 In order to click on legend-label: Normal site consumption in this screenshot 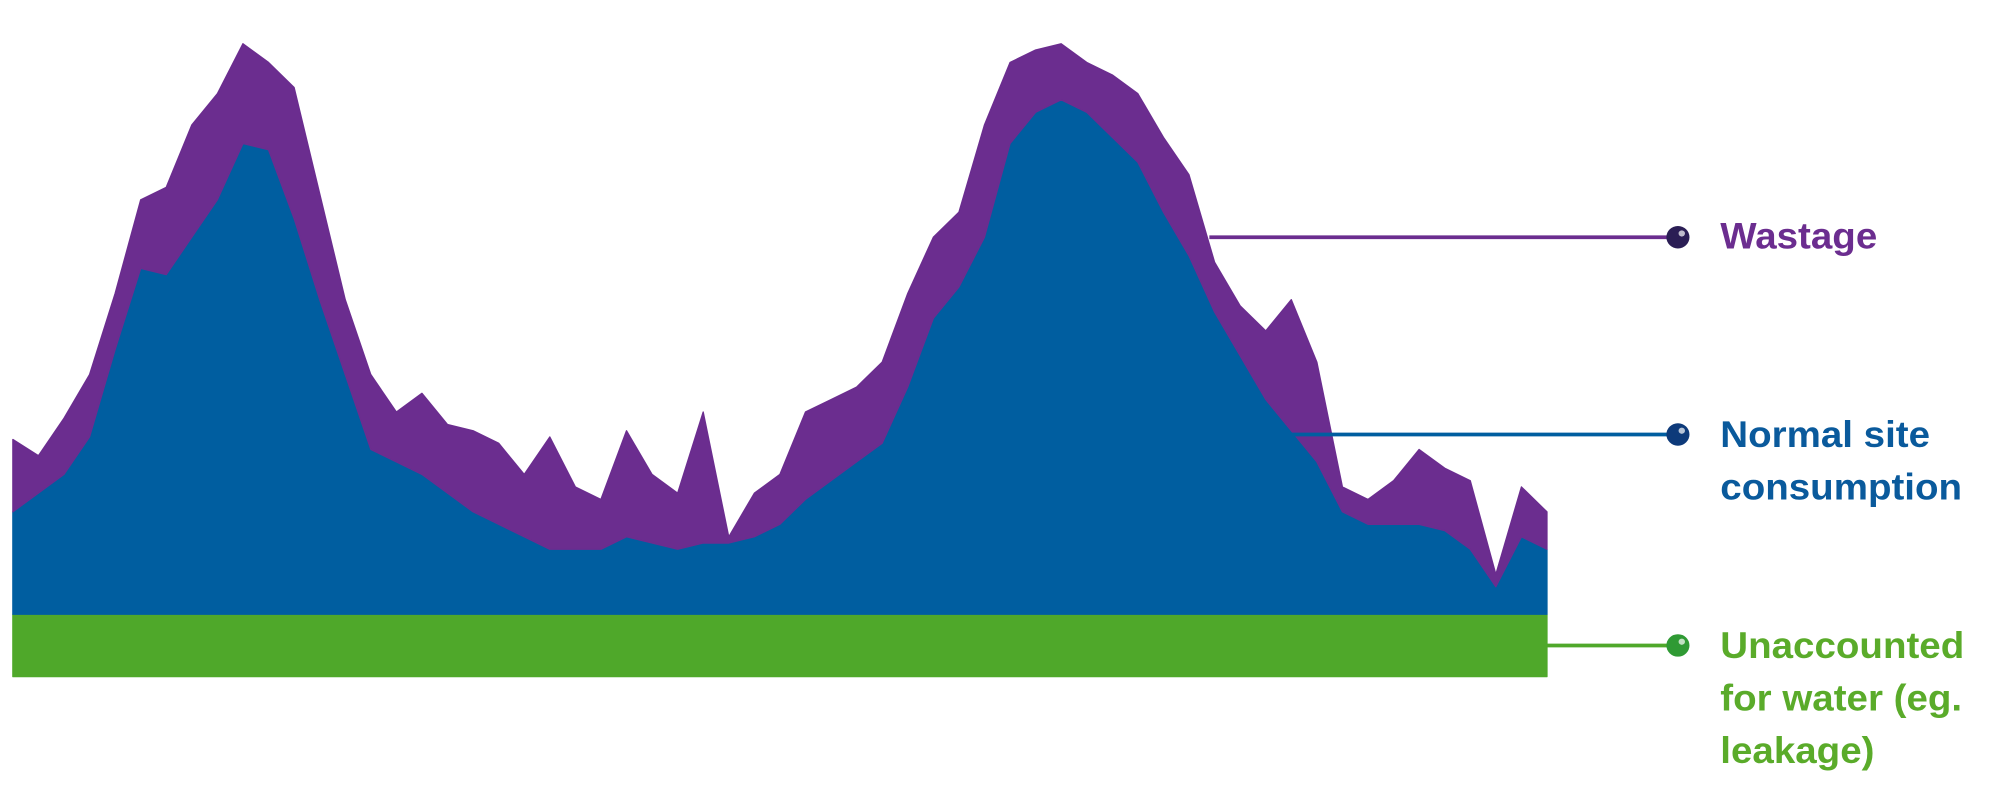, I will do `click(1841, 461)`.